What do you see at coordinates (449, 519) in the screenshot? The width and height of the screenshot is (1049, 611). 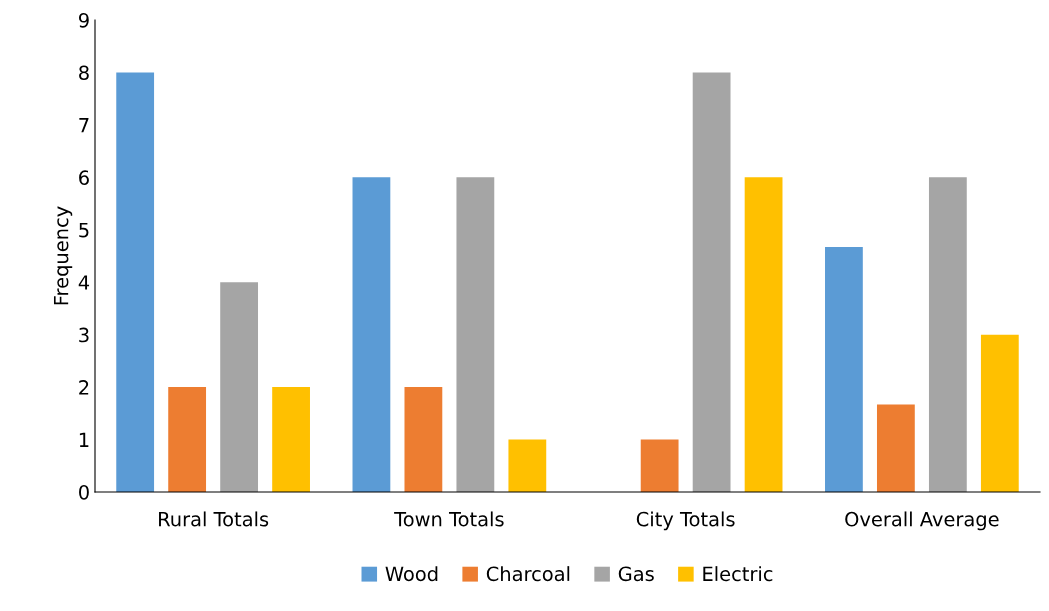 I see `x-tick-label: Town Totals` at bounding box center [449, 519].